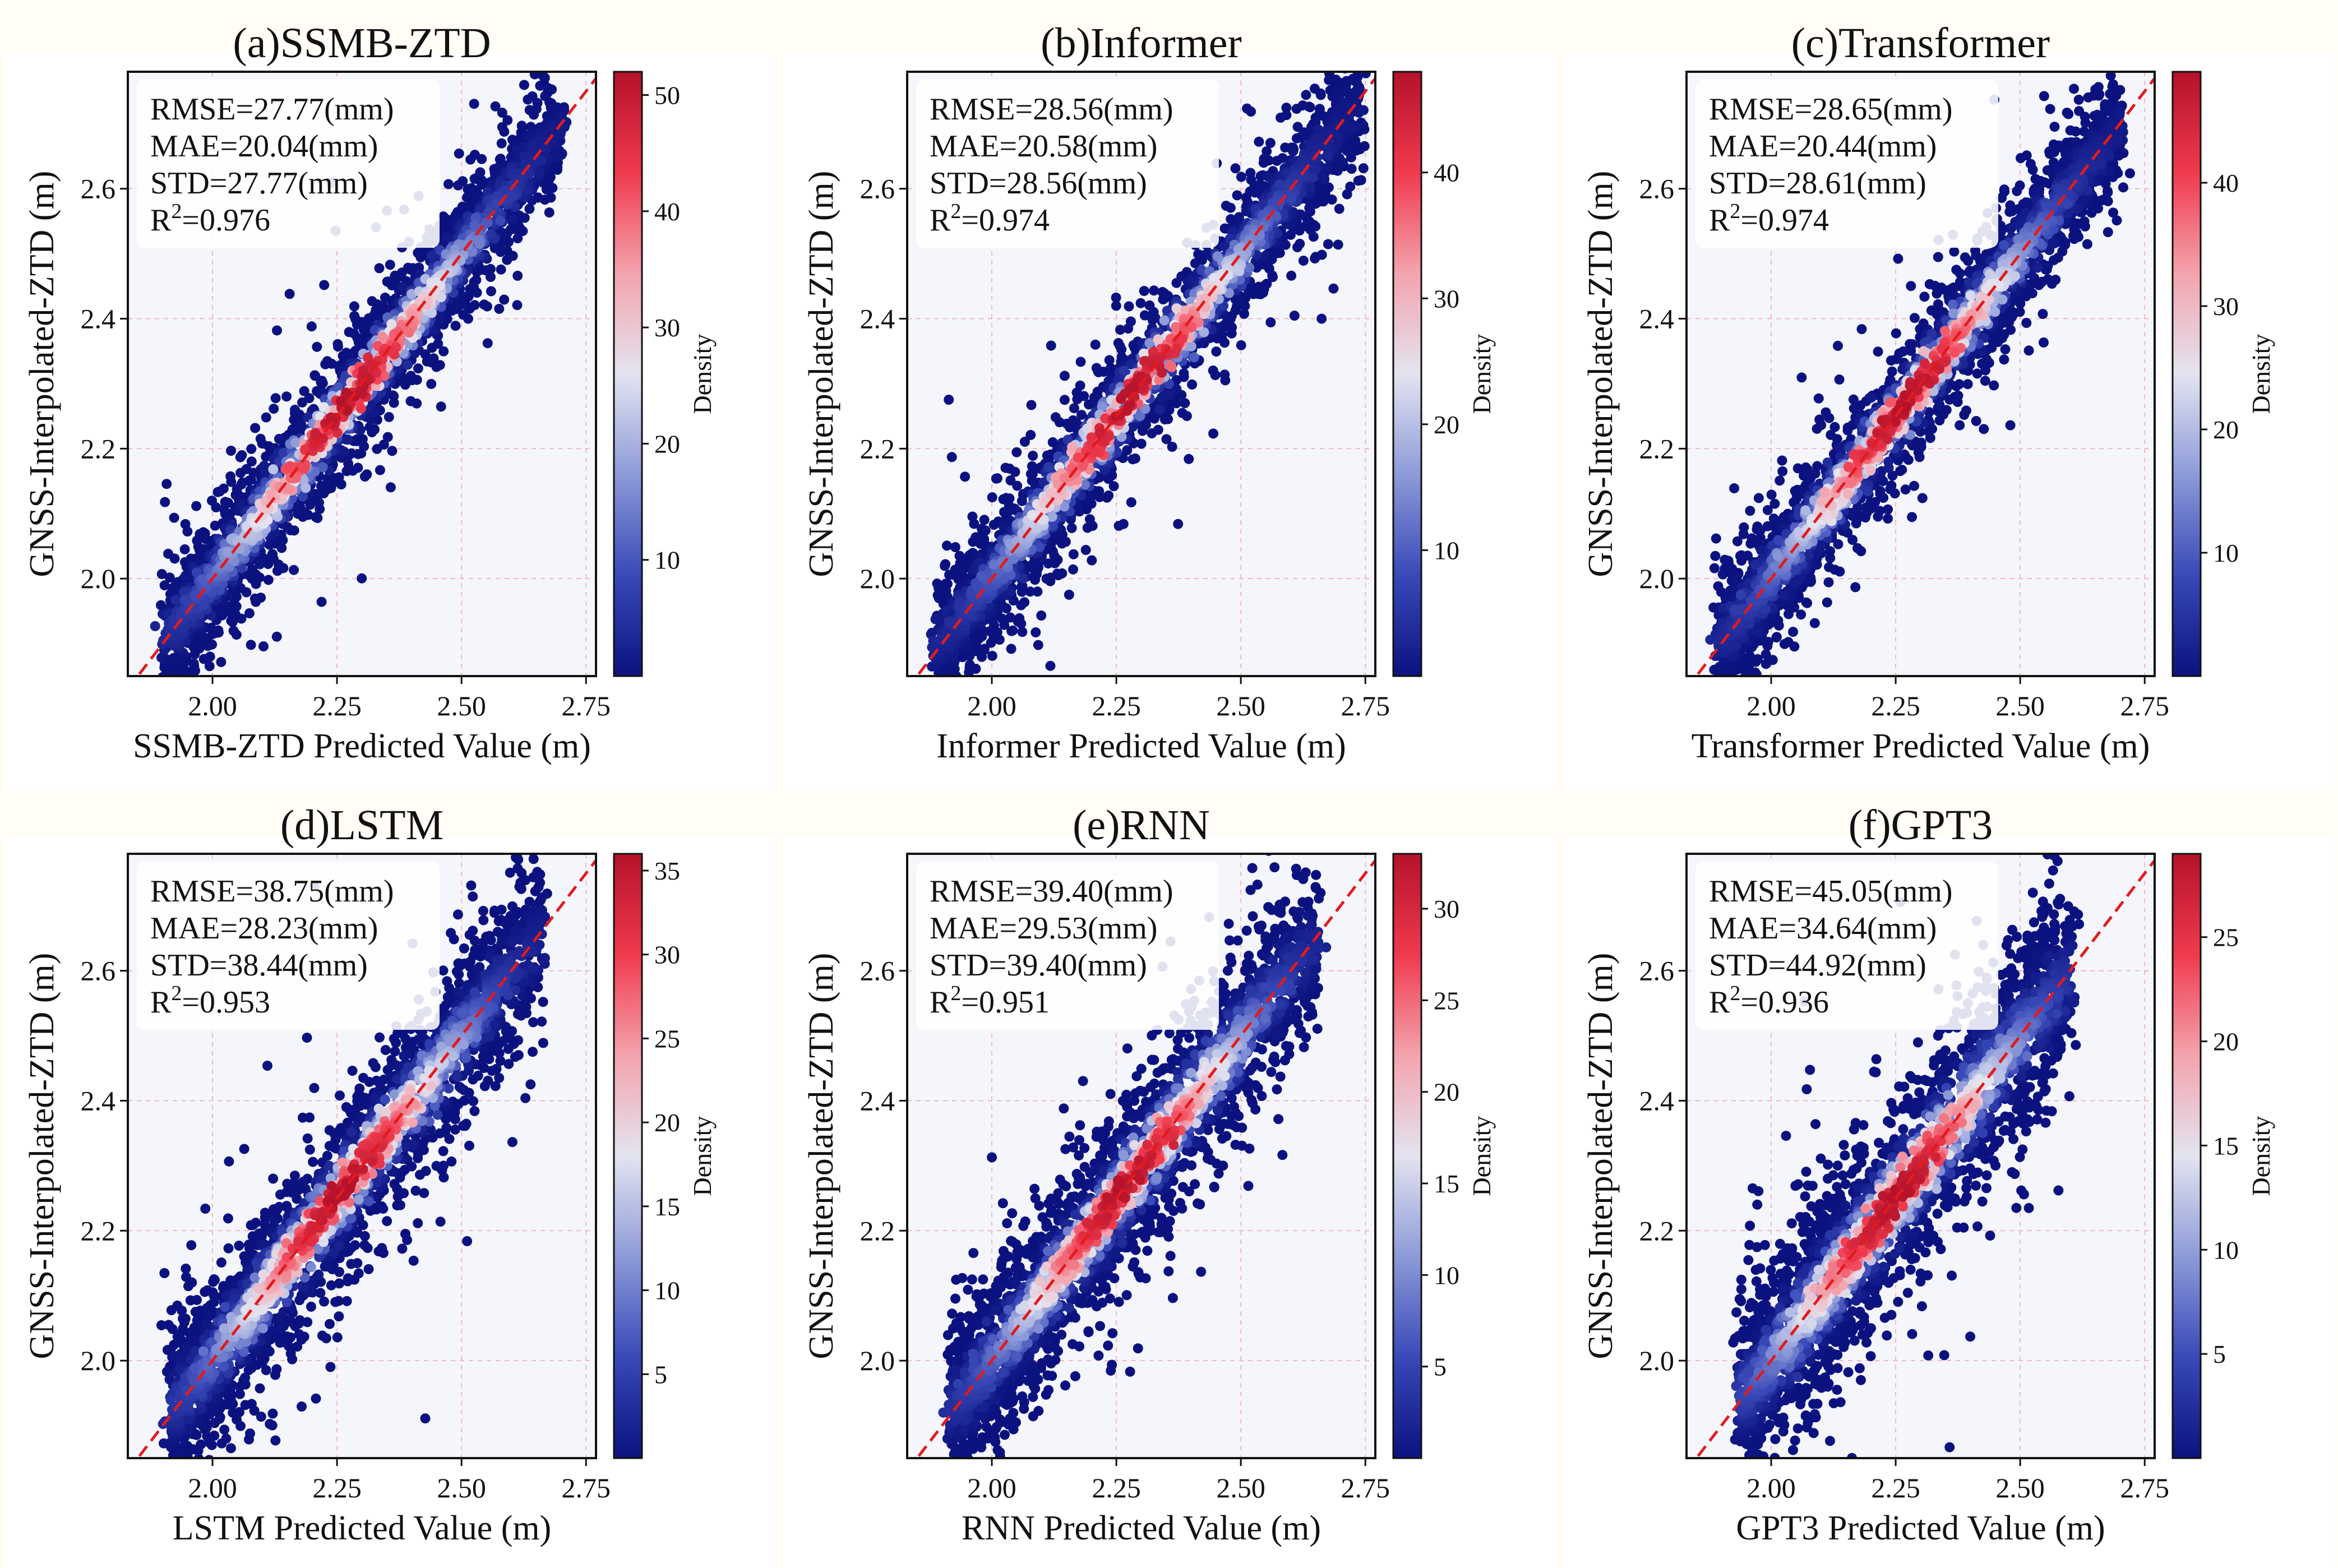 The width and height of the screenshot is (2338, 1568). Describe the element at coordinates (98, 318) in the screenshot. I see `y-tick-label: 2.4` at that location.